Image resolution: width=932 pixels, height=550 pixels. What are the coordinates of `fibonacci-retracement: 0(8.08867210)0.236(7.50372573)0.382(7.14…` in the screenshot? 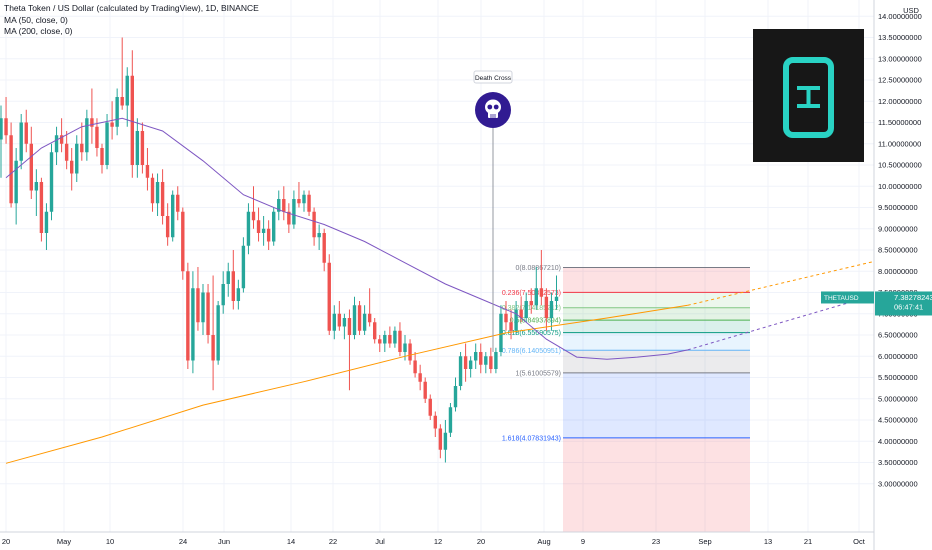 It's located at (626, 398).